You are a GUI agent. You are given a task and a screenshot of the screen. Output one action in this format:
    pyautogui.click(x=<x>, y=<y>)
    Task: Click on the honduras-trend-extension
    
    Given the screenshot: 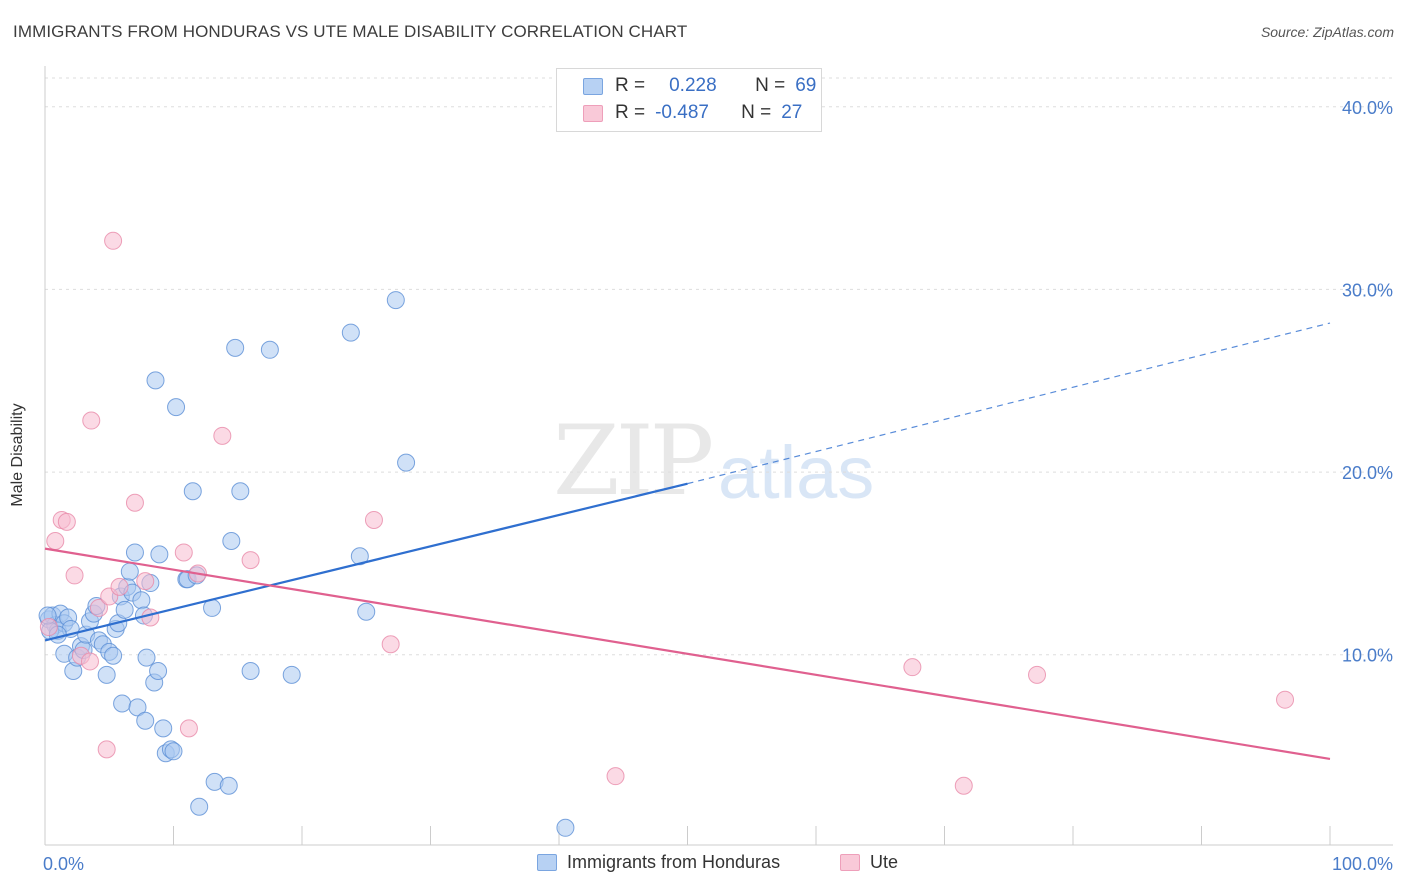 What is the action you would take?
    pyautogui.click(x=1009, y=403)
    